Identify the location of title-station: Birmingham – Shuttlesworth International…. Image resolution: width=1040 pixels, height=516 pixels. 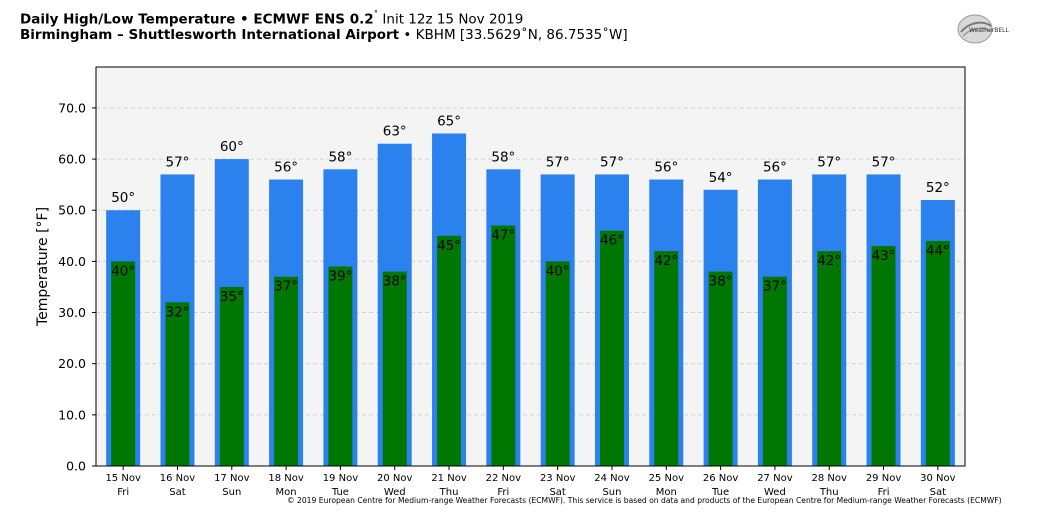
(210, 34).